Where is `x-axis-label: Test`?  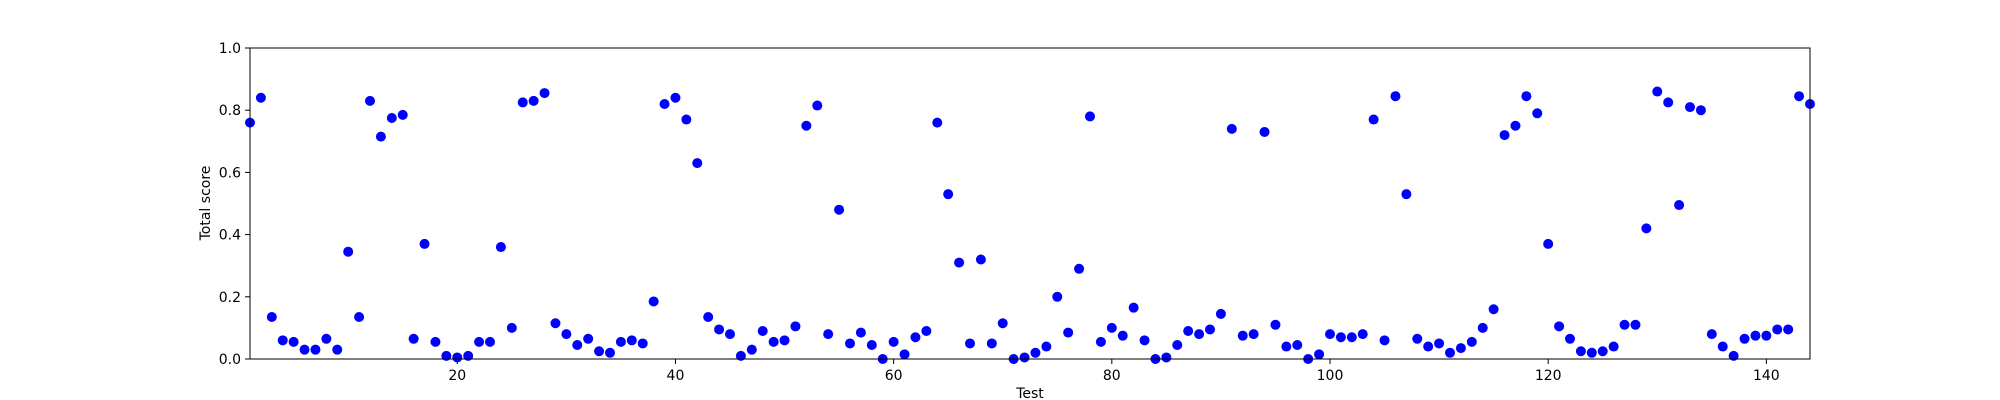 x-axis-label: Test is located at coordinates (1029, 393).